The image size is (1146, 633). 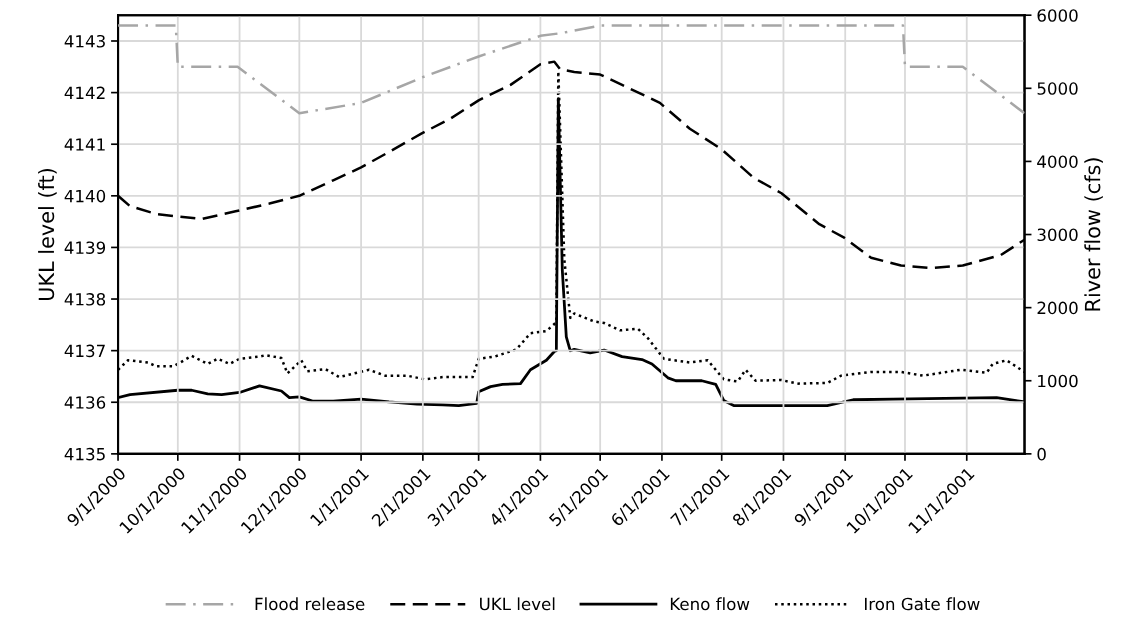 I want to click on y-axis-title: UKL level (ft), so click(x=47, y=234).